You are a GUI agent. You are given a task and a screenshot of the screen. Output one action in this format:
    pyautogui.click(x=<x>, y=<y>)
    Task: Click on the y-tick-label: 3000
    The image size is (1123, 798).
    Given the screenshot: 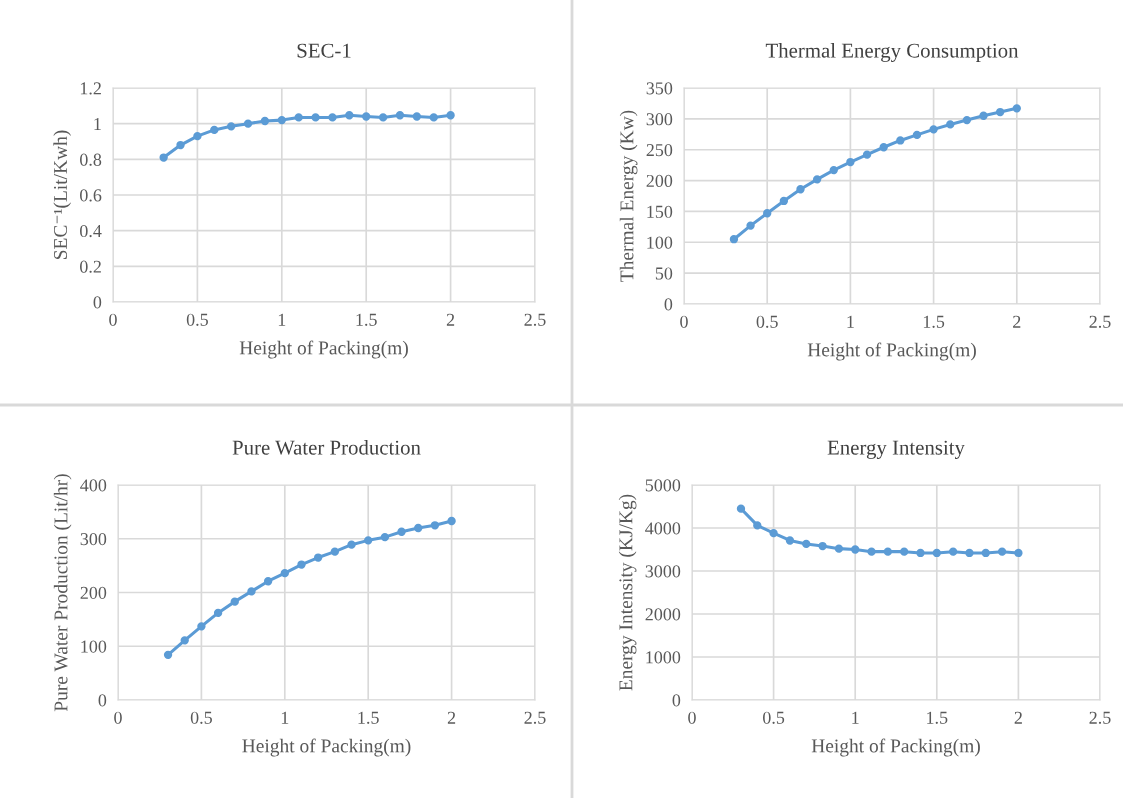 What is the action you would take?
    pyautogui.click(x=663, y=571)
    